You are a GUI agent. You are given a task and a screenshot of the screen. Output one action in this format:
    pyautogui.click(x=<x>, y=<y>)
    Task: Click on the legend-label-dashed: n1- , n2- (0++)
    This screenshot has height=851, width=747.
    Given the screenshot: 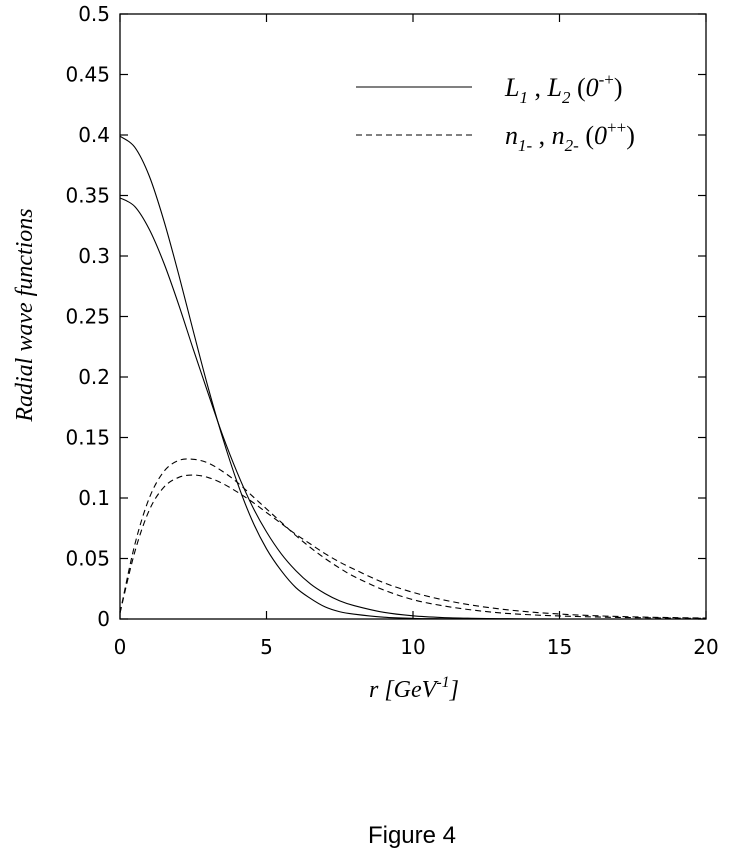 What is the action you would take?
    pyautogui.click(x=570, y=136)
    